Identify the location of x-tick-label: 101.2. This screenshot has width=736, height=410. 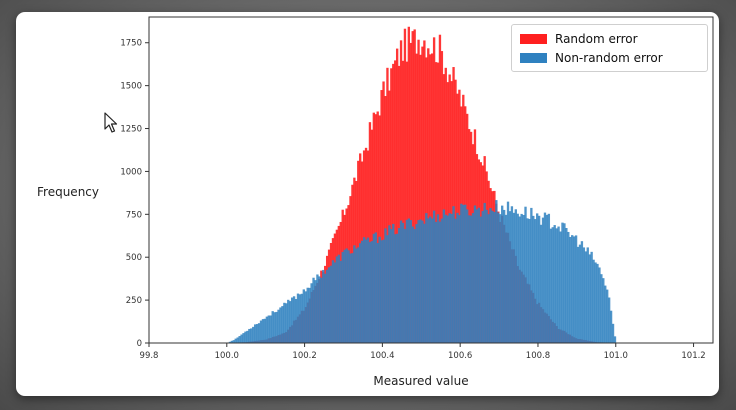
(693, 356).